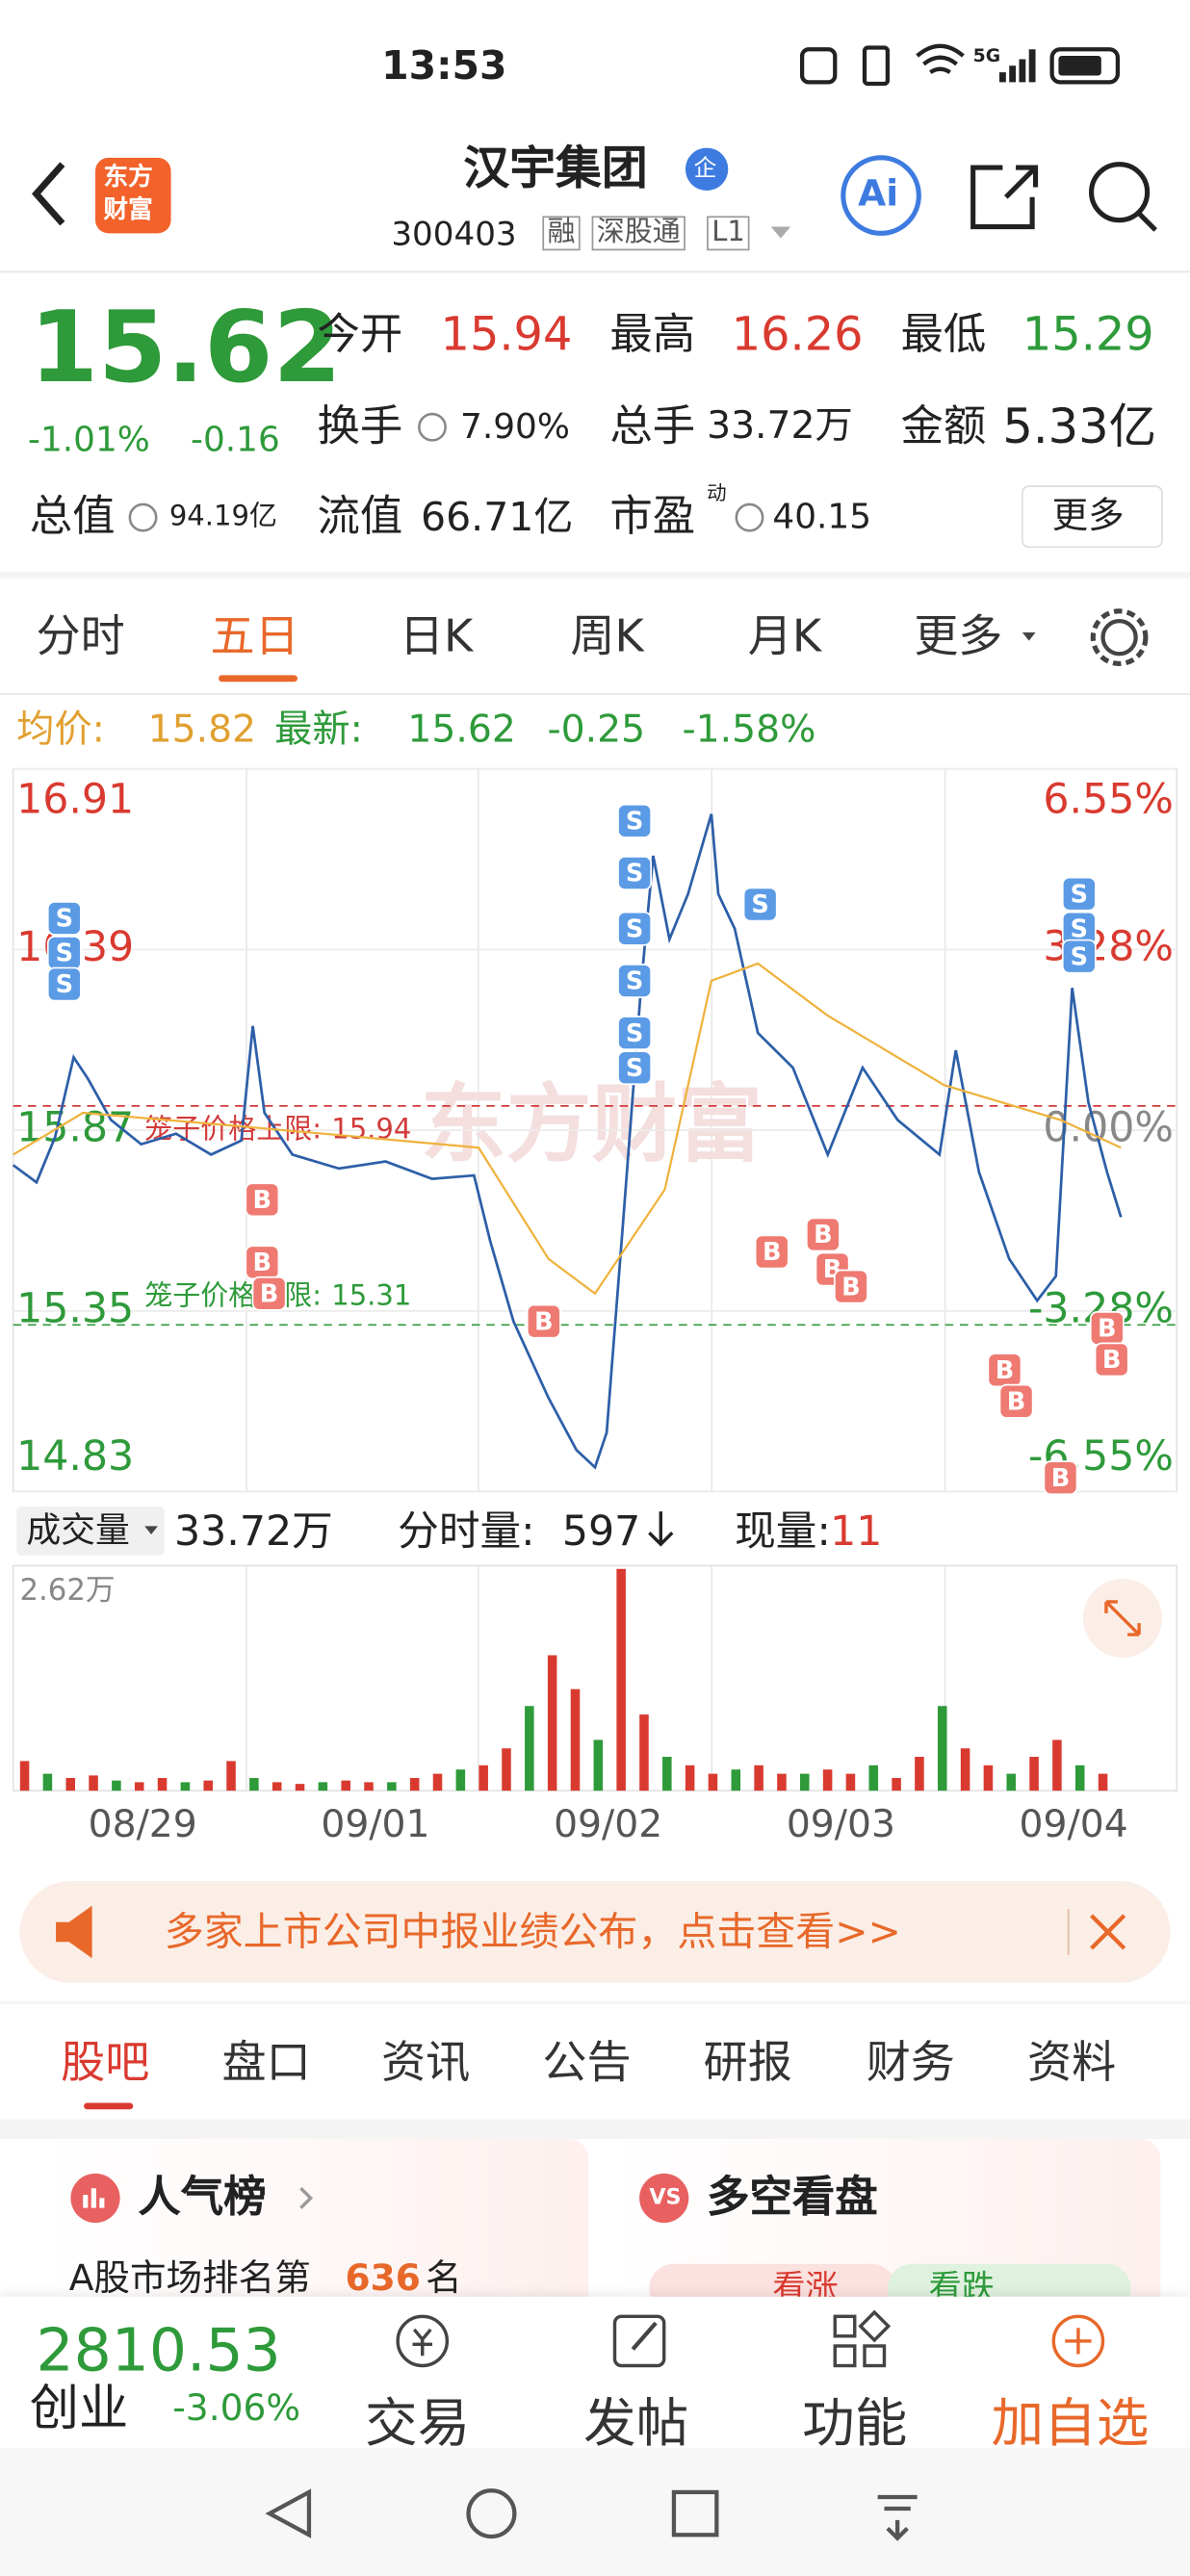 The image size is (1190, 2576). Describe the element at coordinates (253, 1532) in the screenshot. I see `volume-total: 33.72万` at that location.